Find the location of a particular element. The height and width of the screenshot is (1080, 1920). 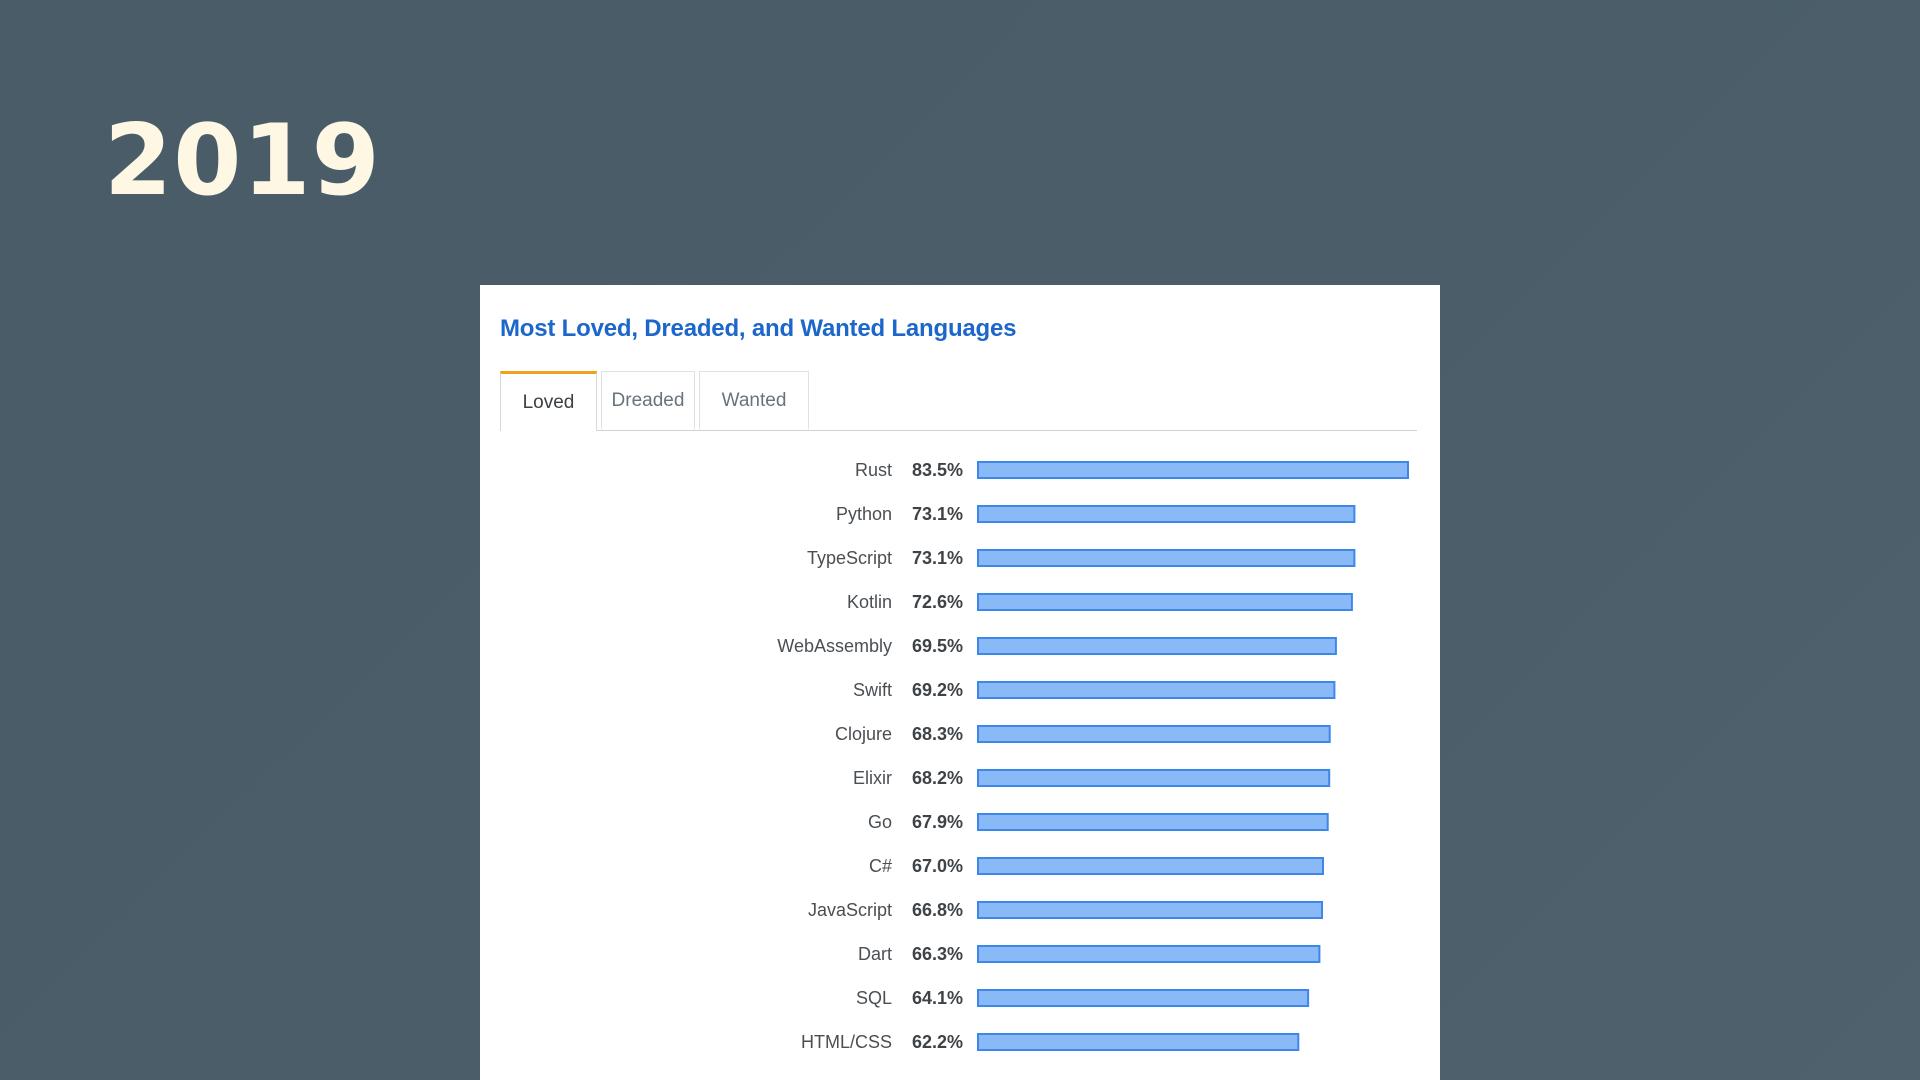

category-label-dart: Dart is located at coordinates (875, 954).